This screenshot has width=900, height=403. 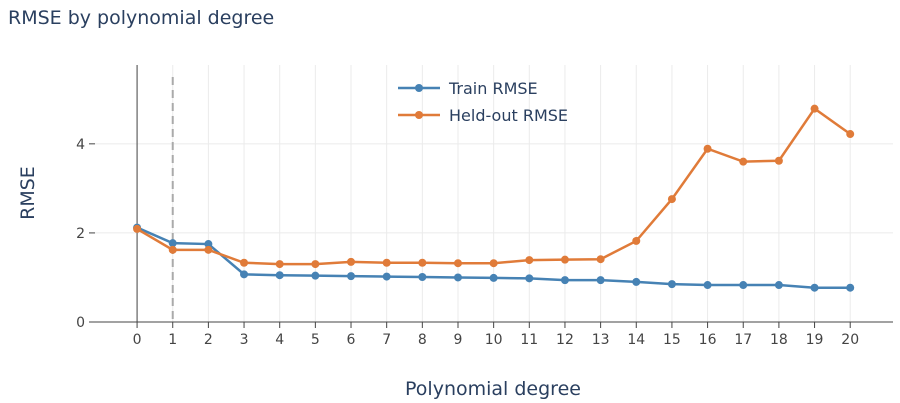 I want to click on x-axis-title: Polynomial degree, so click(x=493, y=389).